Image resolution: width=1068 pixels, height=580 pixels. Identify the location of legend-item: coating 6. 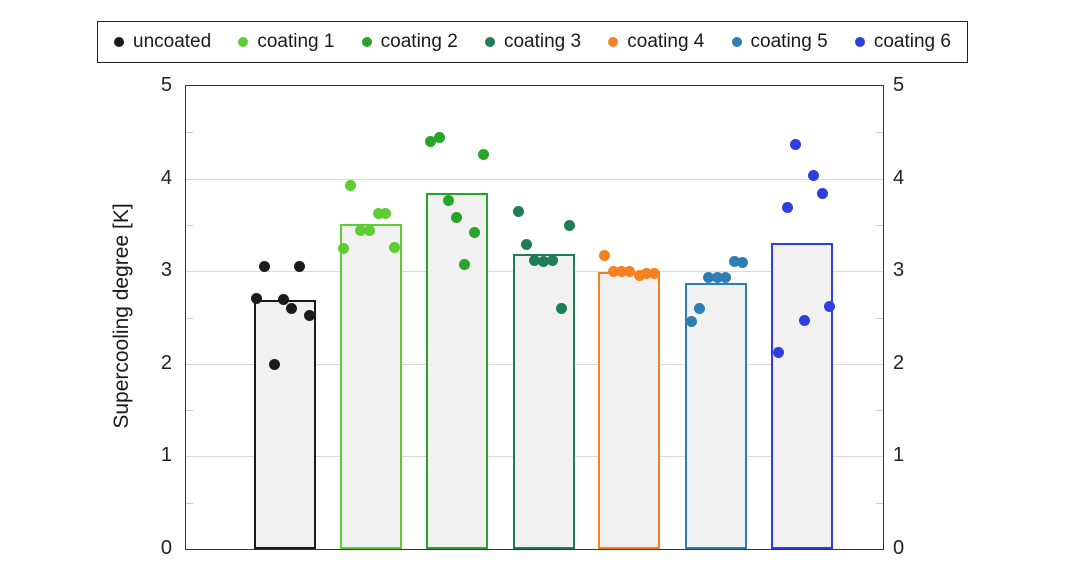
(902, 42).